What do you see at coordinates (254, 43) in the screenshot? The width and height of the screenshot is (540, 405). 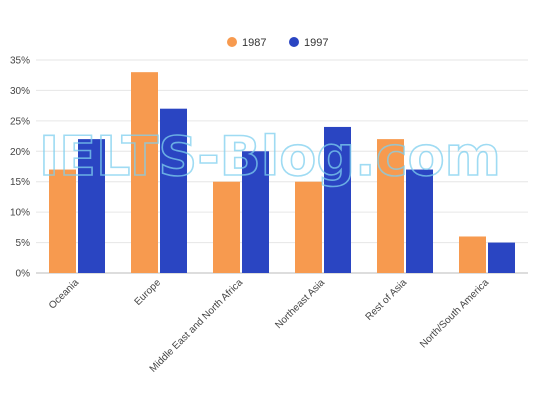 I see `legend-label: 1987` at bounding box center [254, 43].